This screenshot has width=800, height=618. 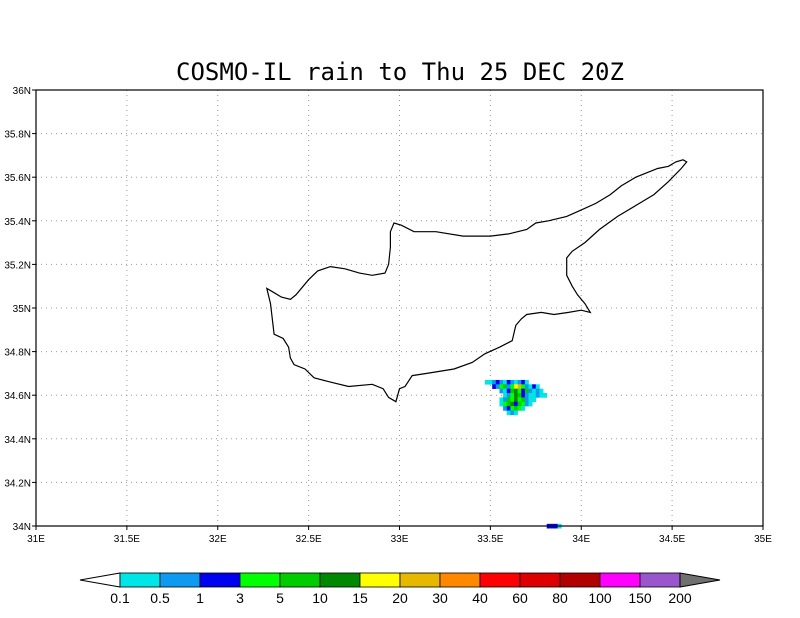 I want to click on colorbar-label: 10, so click(x=320, y=598).